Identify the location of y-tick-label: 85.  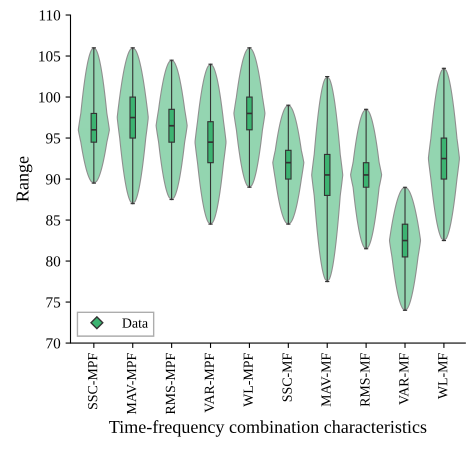
(53, 220).